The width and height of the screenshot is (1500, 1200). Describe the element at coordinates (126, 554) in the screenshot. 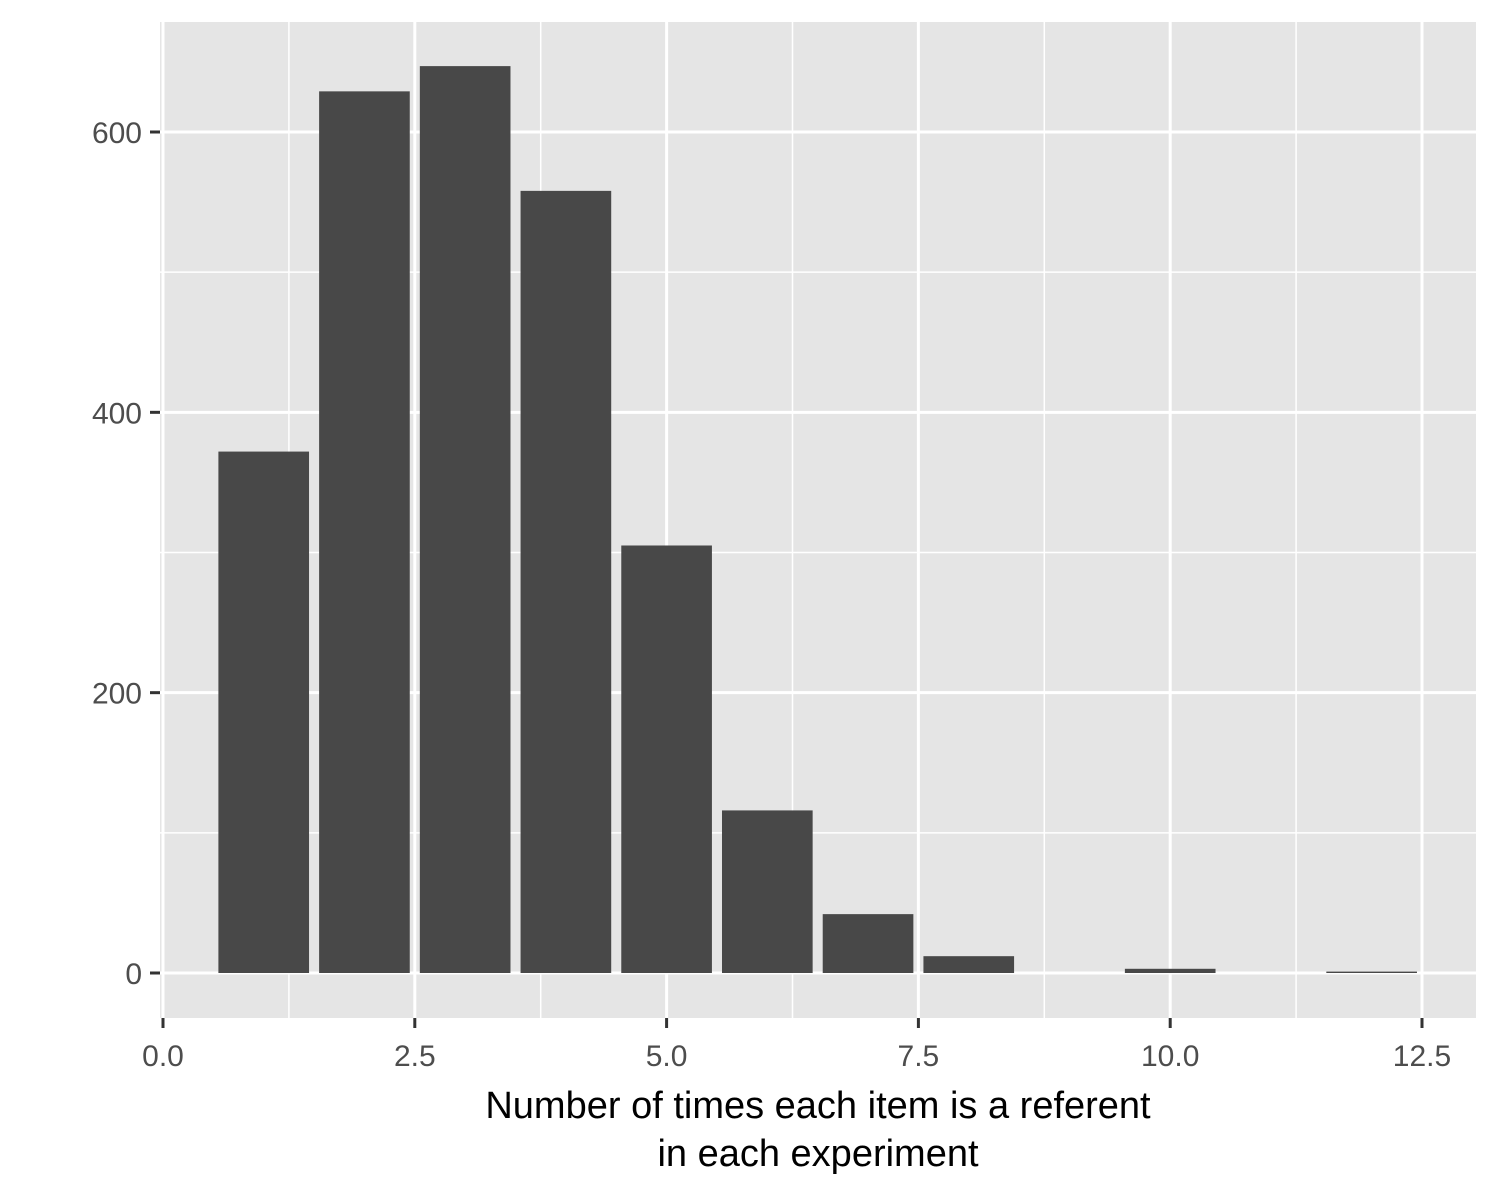

I see `y-axis: 0 200 400 600` at that location.